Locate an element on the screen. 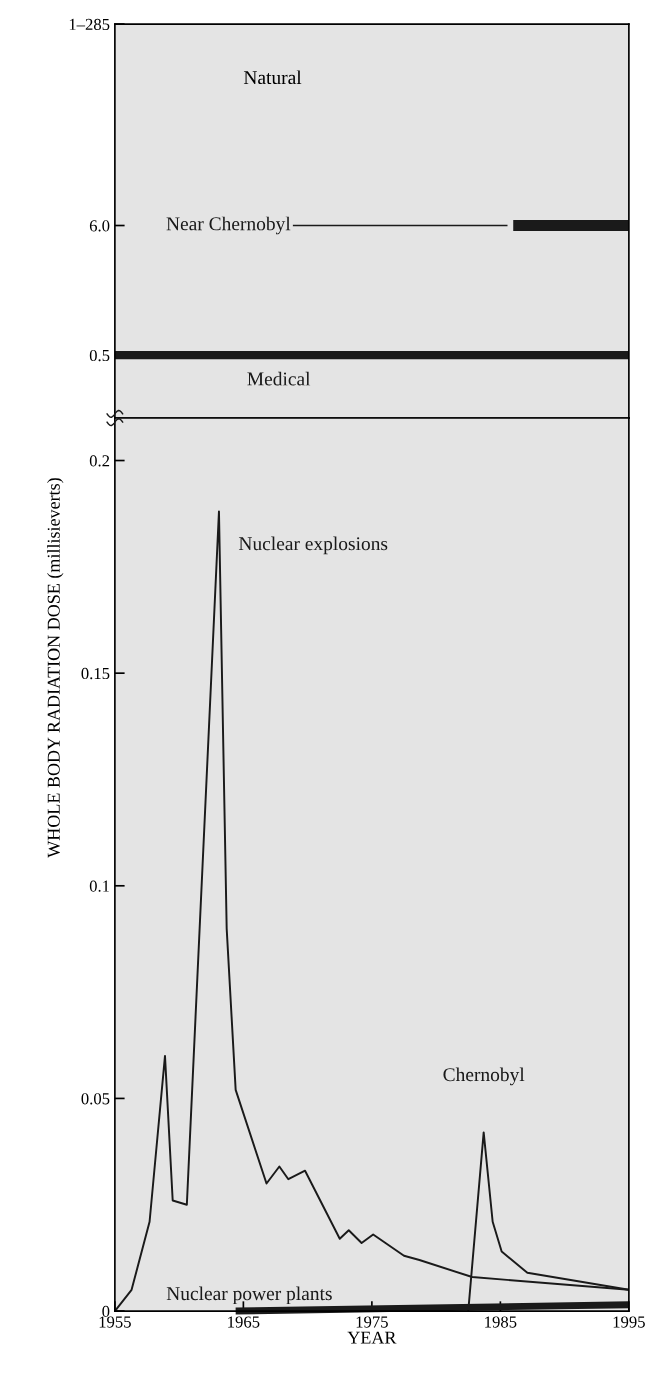 The width and height of the screenshot is (649, 1375). y-tick-label: 0 is located at coordinates (106, 1311).